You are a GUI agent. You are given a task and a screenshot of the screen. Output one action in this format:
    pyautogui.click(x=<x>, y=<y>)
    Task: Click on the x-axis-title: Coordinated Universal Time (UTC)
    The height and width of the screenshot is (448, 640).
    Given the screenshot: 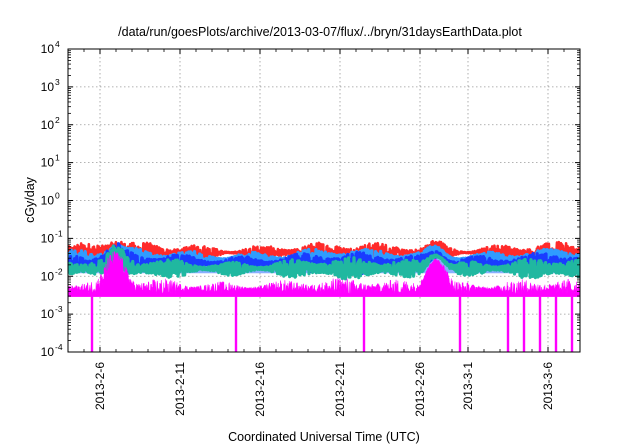 What is the action you would take?
    pyautogui.click(x=324, y=437)
    